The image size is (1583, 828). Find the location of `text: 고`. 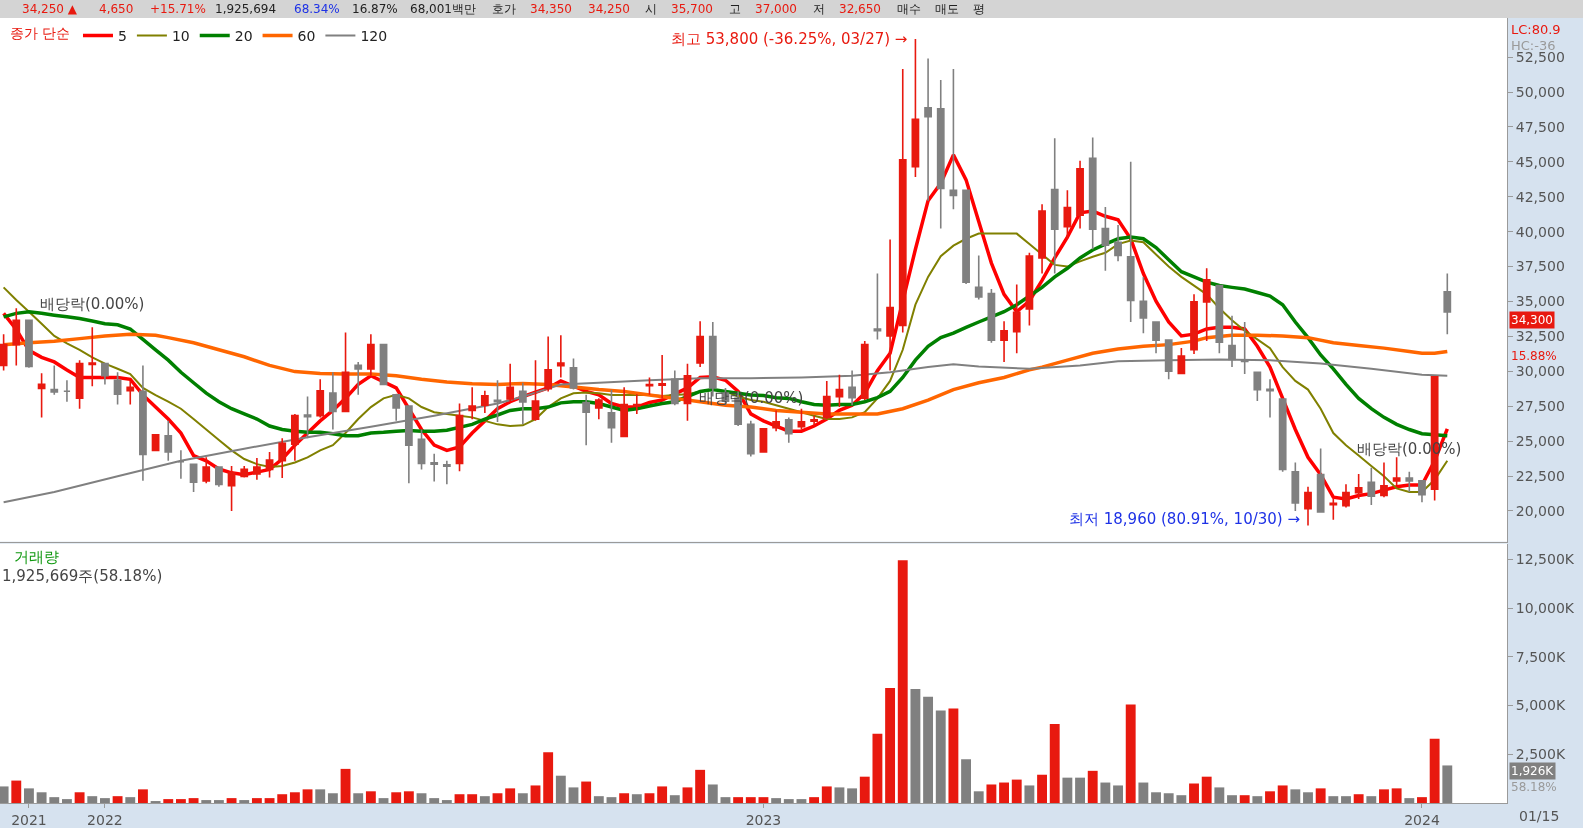

text: 고 is located at coordinates (735, 9).